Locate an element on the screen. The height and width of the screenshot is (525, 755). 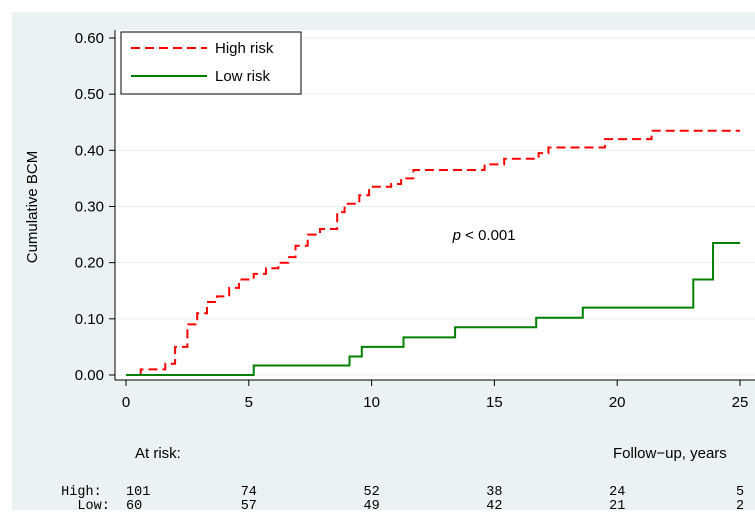
y-tick-label: 0.00 is located at coordinates (89, 375).